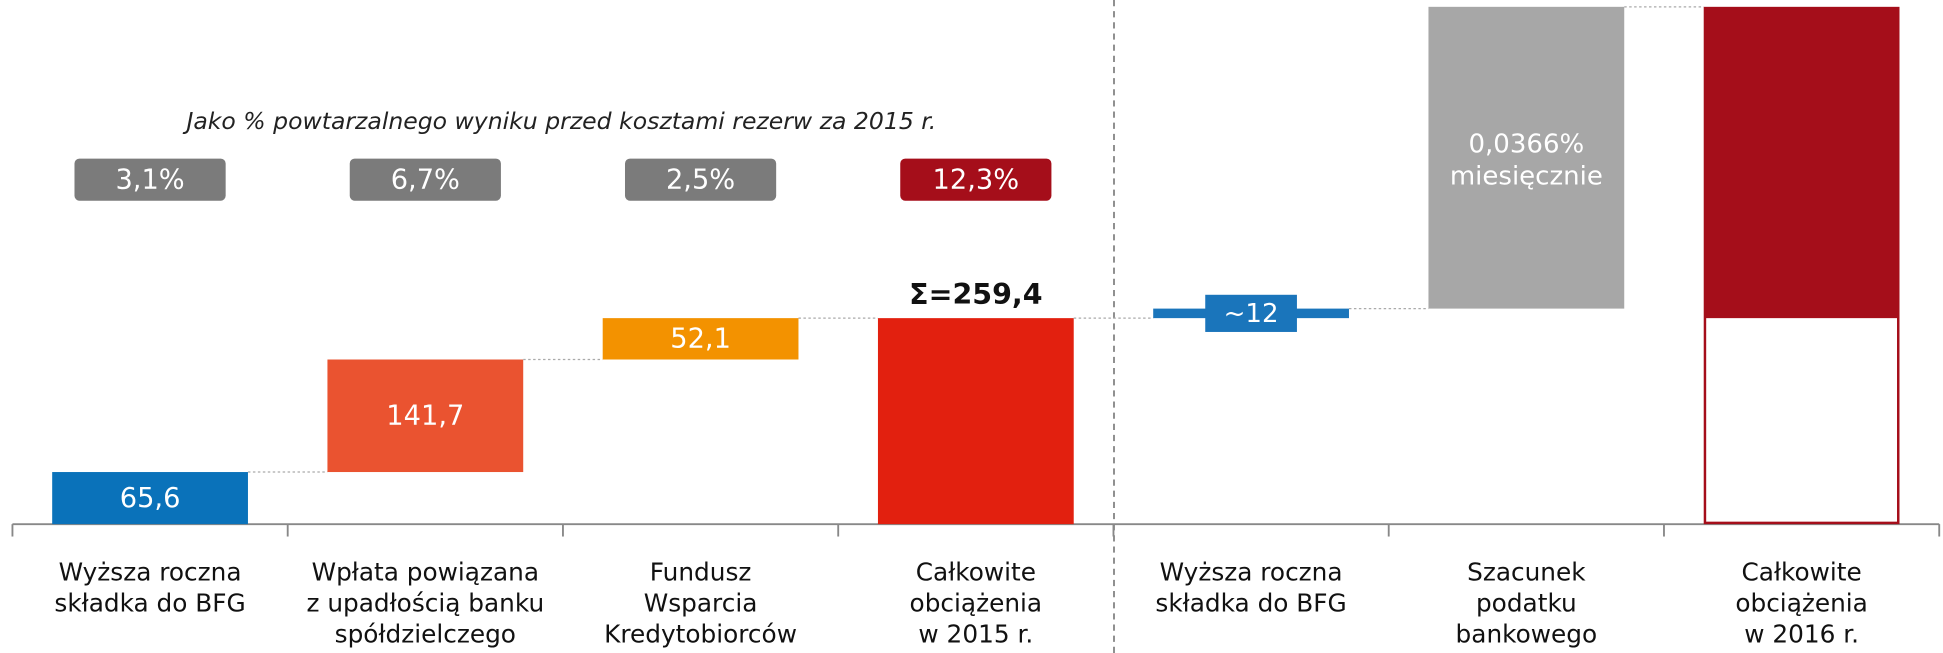  Describe the element at coordinates (425, 634) in the screenshot. I see `x-tick-label-line: spółdzielczego` at that location.